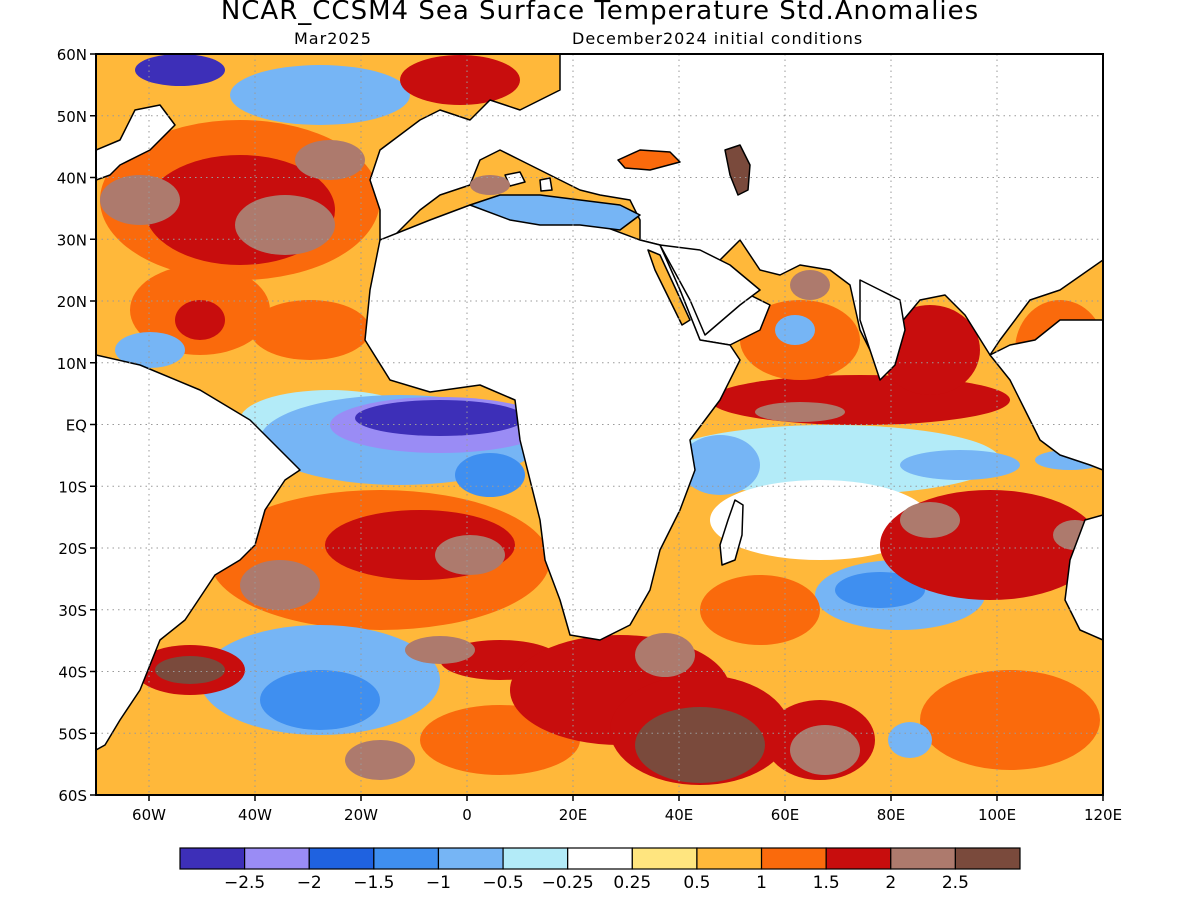  What do you see at coordinates (669, 287) in the screenshot?
I see `red-sea` at bounding box center [669, 287].